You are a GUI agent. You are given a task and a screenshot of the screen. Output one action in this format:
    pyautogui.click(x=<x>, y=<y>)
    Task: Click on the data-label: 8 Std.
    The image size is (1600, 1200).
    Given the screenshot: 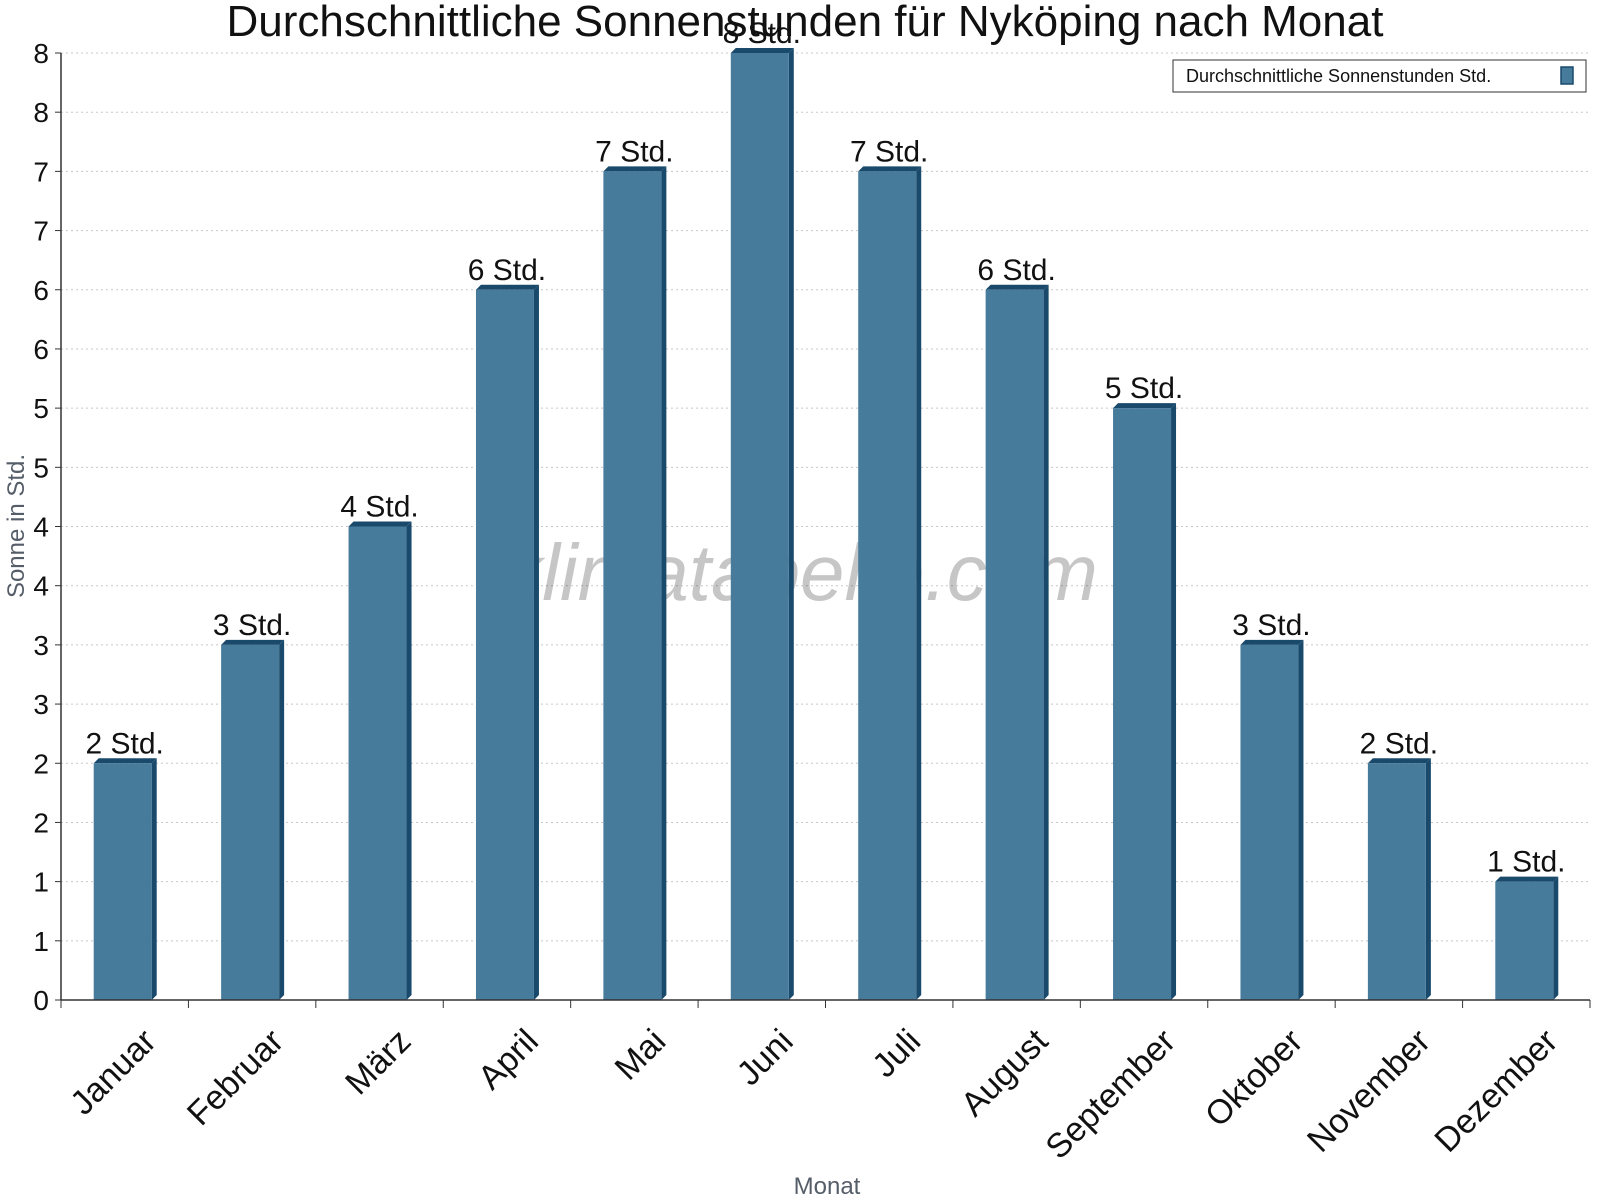 What is the action you would take?
    pyautogui.click(x=762, y=33)
    